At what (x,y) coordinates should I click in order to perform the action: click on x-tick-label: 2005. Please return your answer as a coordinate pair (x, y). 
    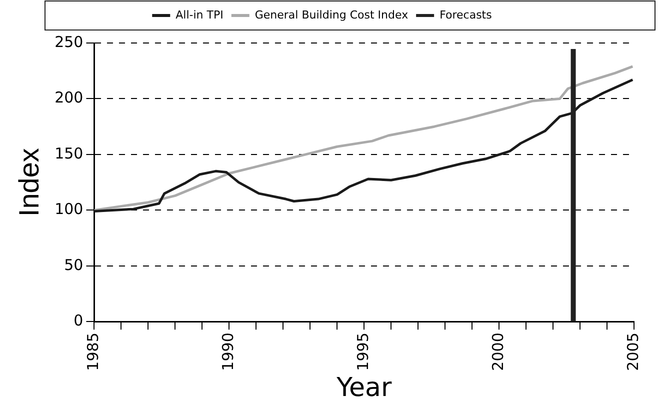
    Looking at the image, I should click on (633, 351).